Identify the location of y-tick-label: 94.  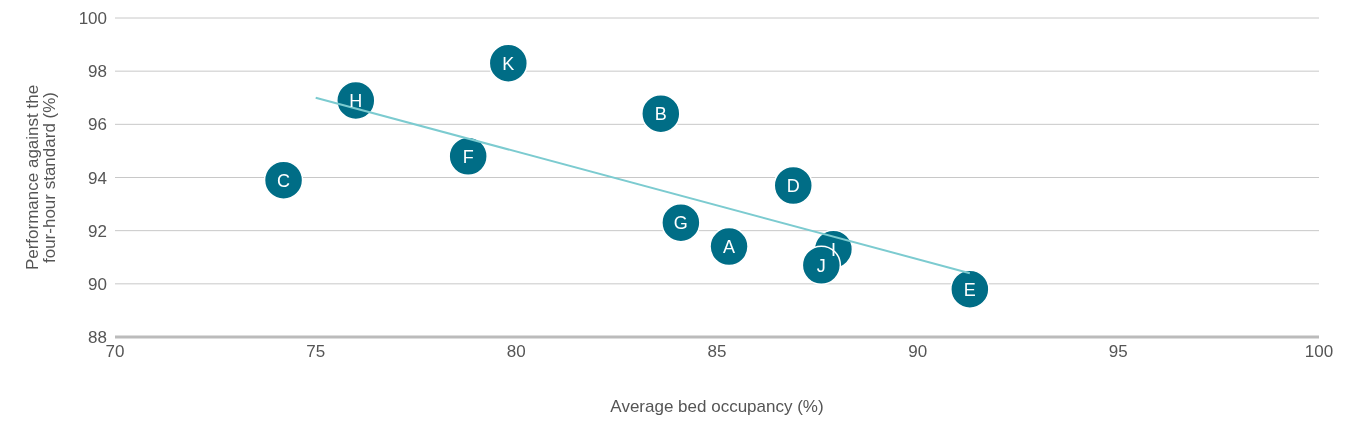
(97, 178).